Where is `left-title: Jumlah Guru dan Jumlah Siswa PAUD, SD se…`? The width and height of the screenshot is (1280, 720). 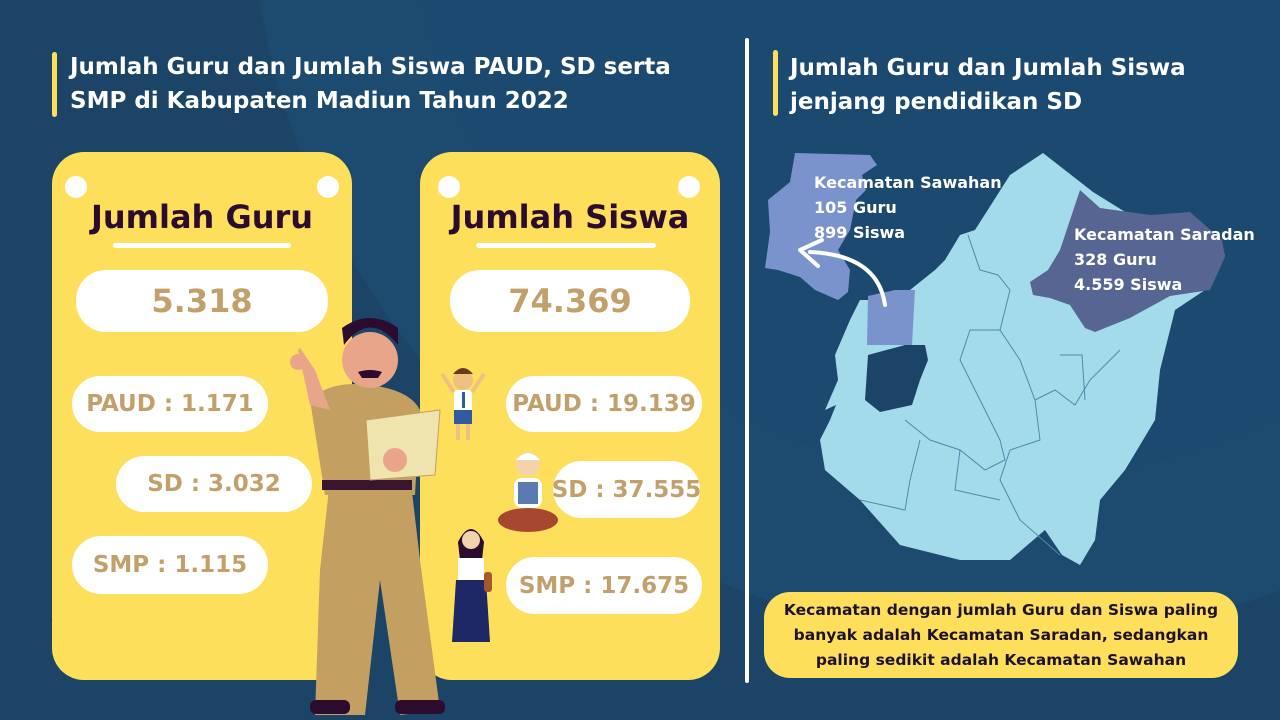
left-title: Jumlah Guru dan Jumlah Siswa PAUD, SD se… is located at coordinates (370, 84).